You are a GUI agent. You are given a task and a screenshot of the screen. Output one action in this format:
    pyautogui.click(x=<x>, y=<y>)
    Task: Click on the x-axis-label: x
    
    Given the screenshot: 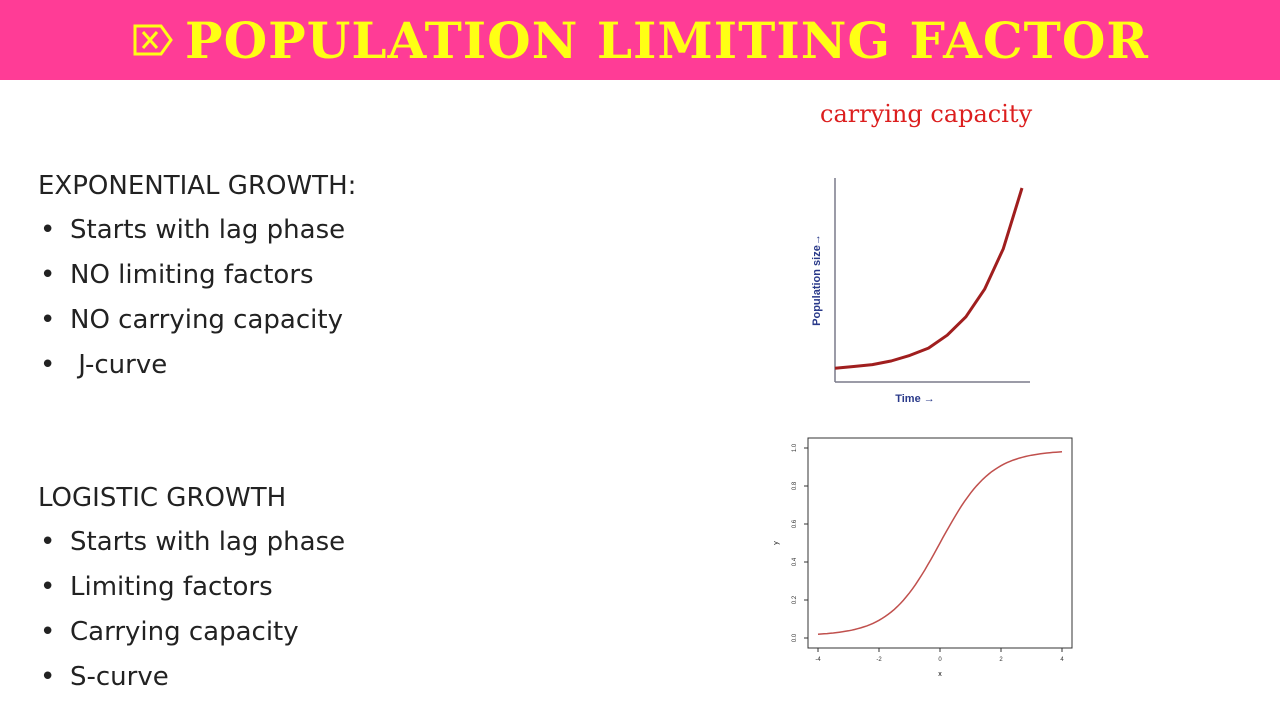 What is the action you would take?
    pyautogui.click(x=940, y=674)
    